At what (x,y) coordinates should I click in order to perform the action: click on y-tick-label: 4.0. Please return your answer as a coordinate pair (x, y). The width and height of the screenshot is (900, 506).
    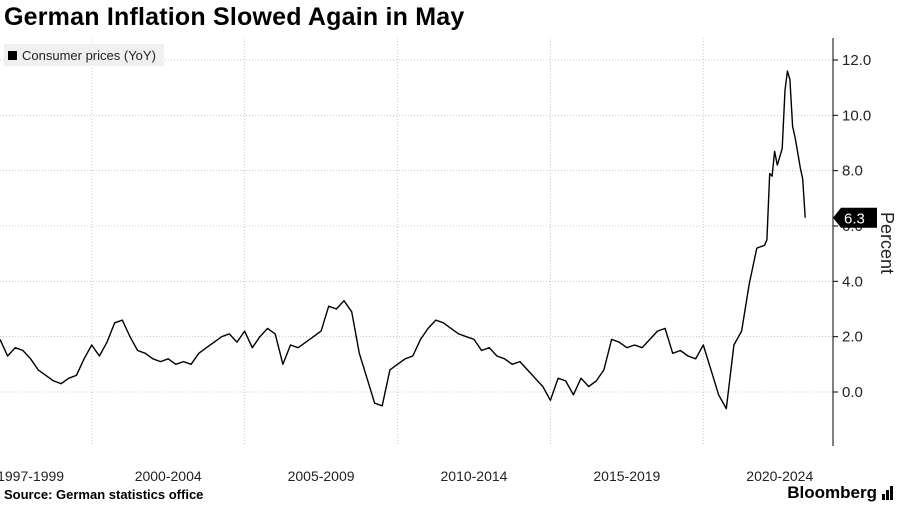
    Looking at the image, I should click on (852, 281).